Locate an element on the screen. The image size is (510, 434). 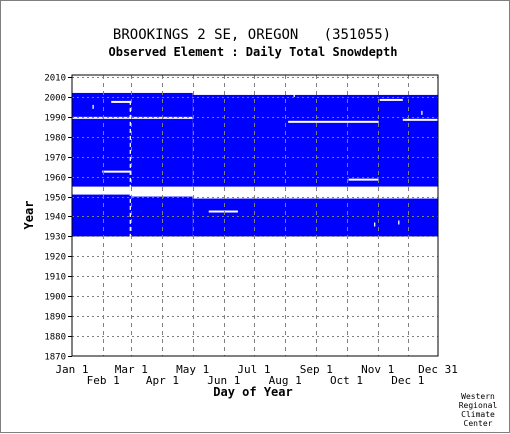
y-tick-label: 2000 is located at coordinates (55, 99).